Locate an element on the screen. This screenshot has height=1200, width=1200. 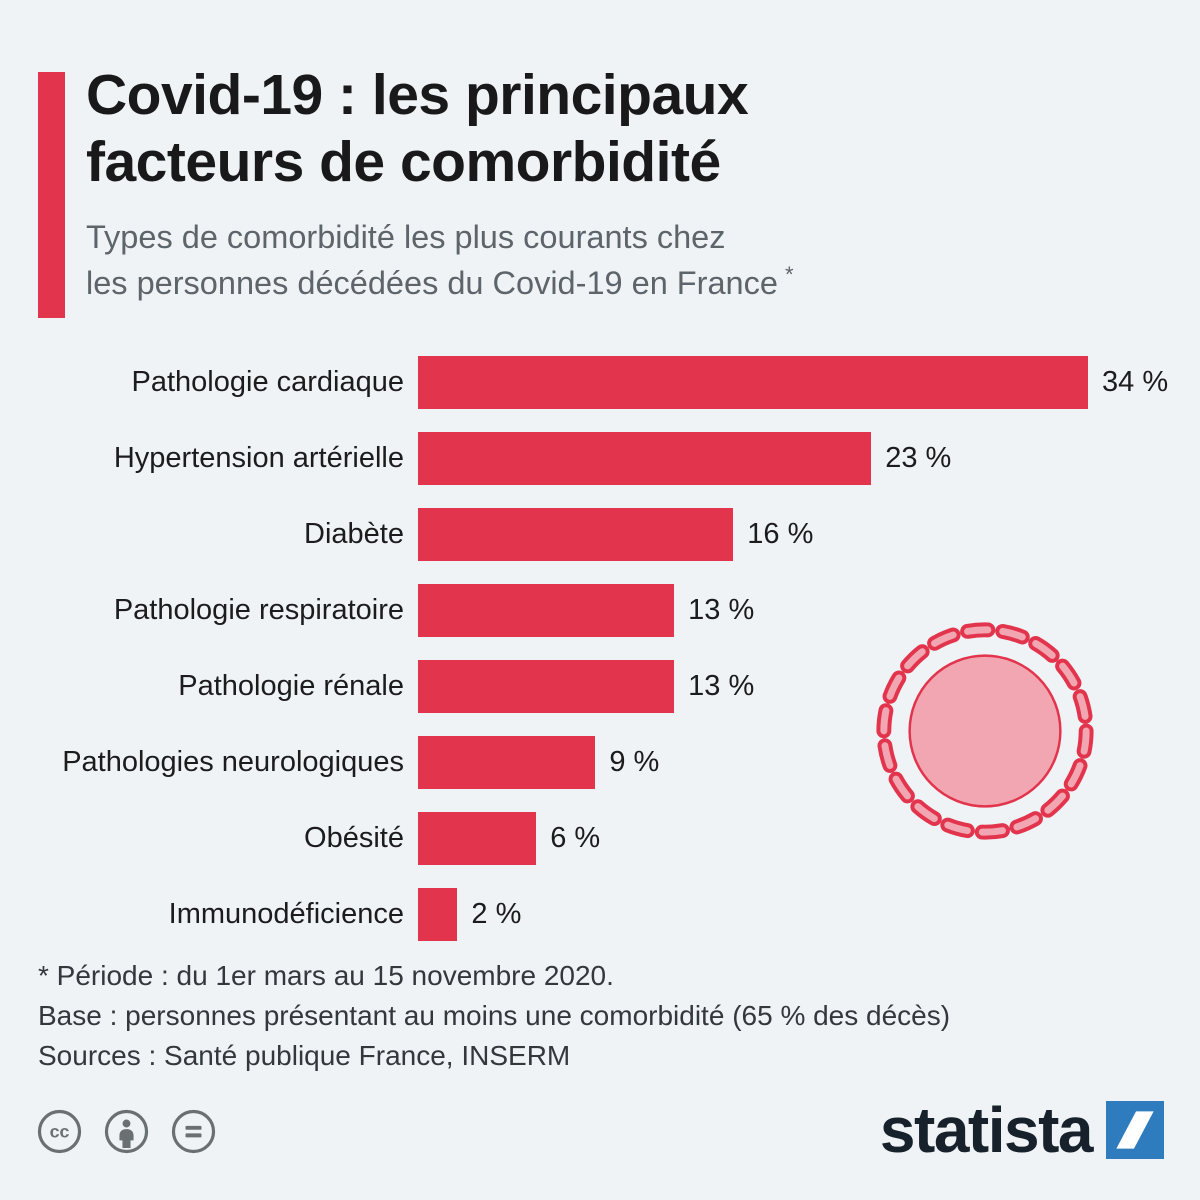
license-icons: cc is located at coordinates (126, 1131).